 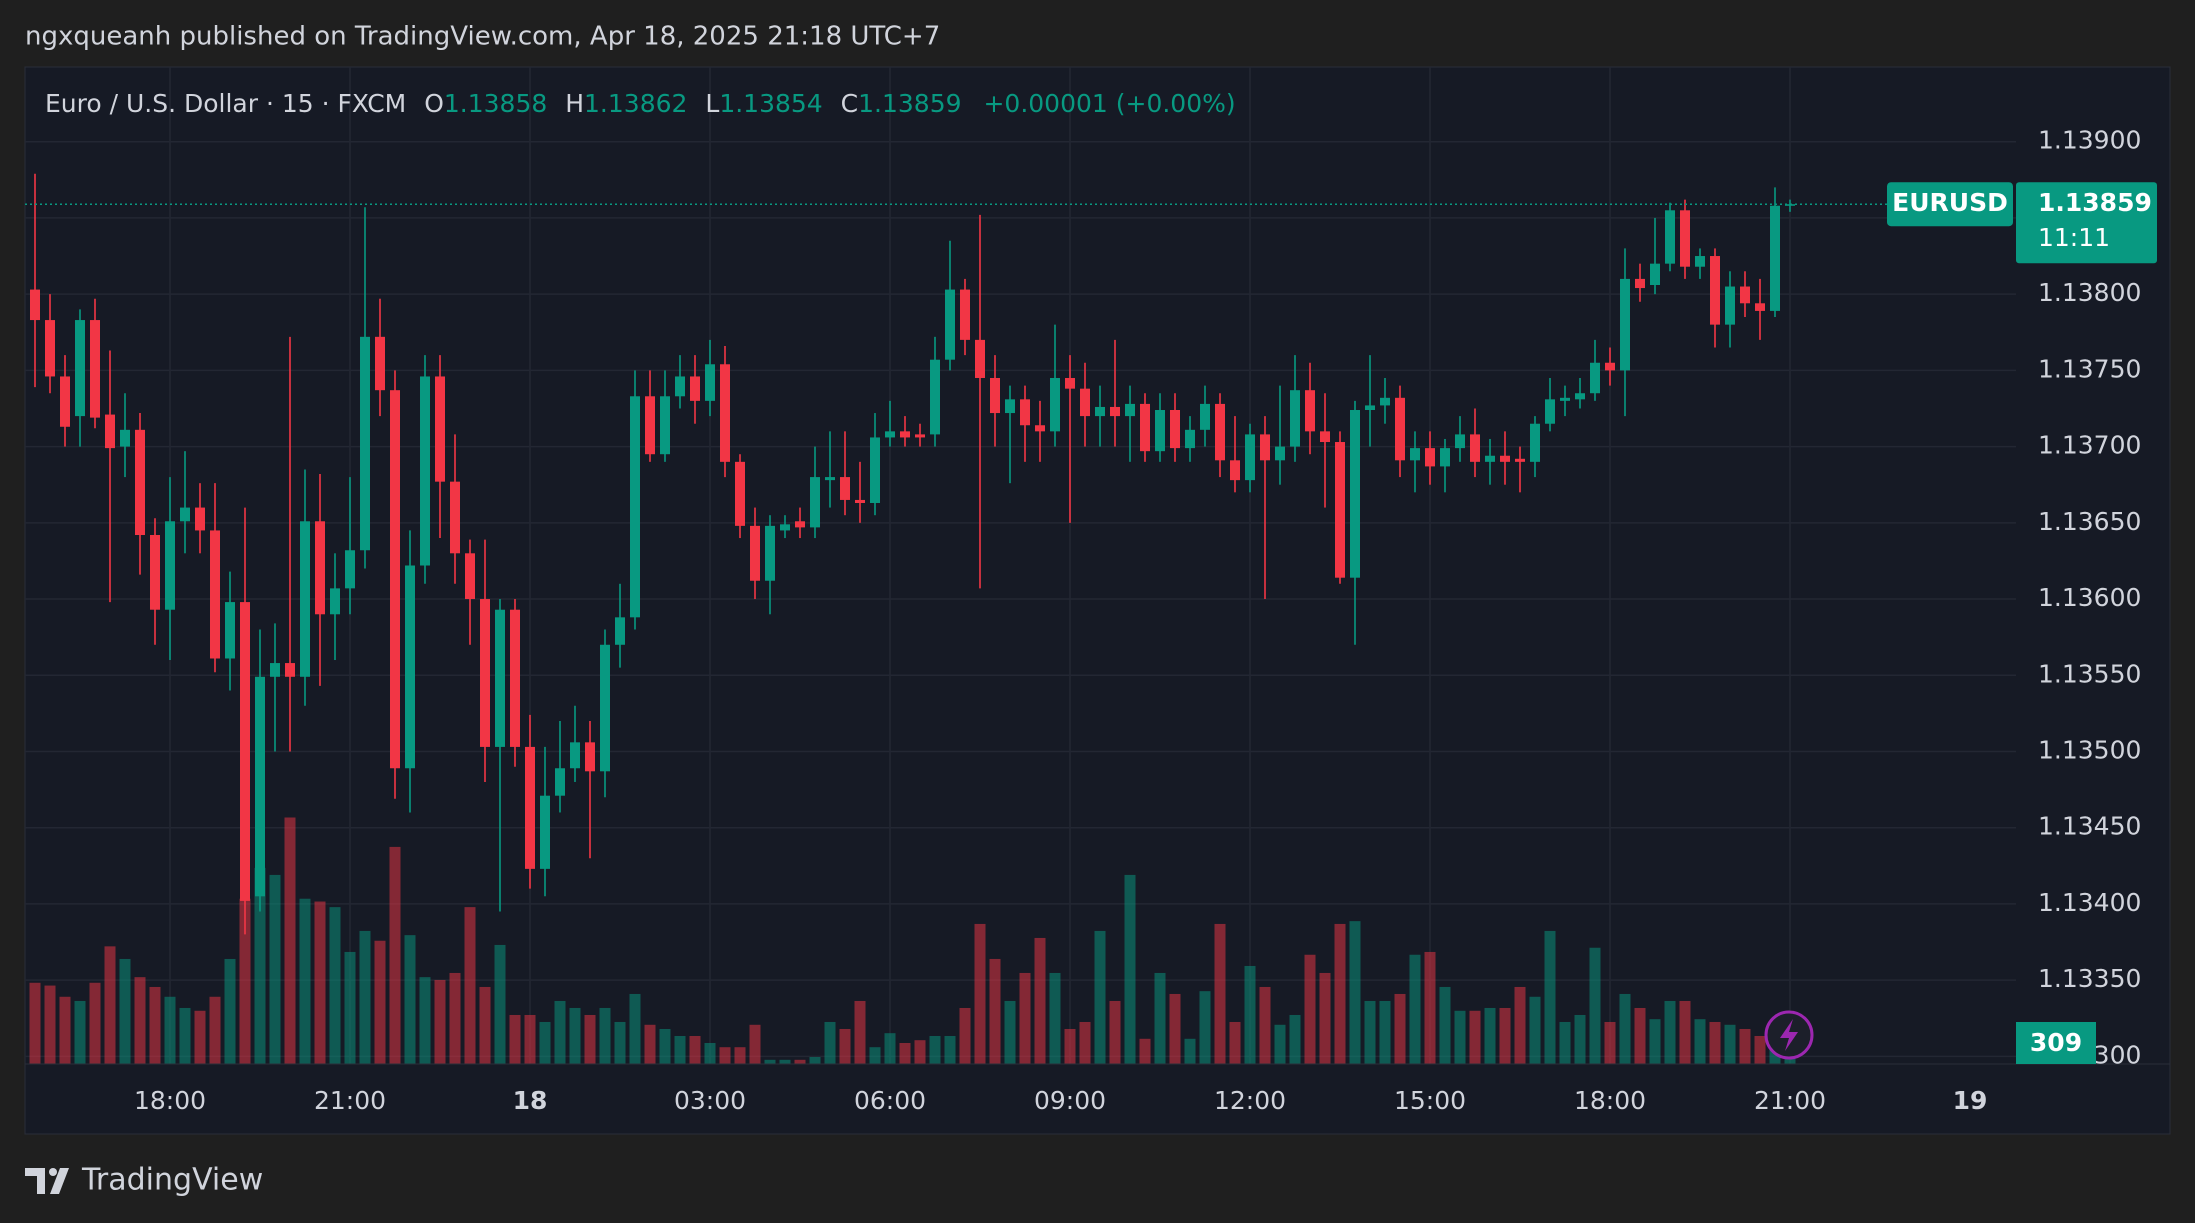 What do you see at coordinates (1610, 1100) in the screenshot?
I see `x-tick-label: 18:00` at bounding box center [1610, 1100].